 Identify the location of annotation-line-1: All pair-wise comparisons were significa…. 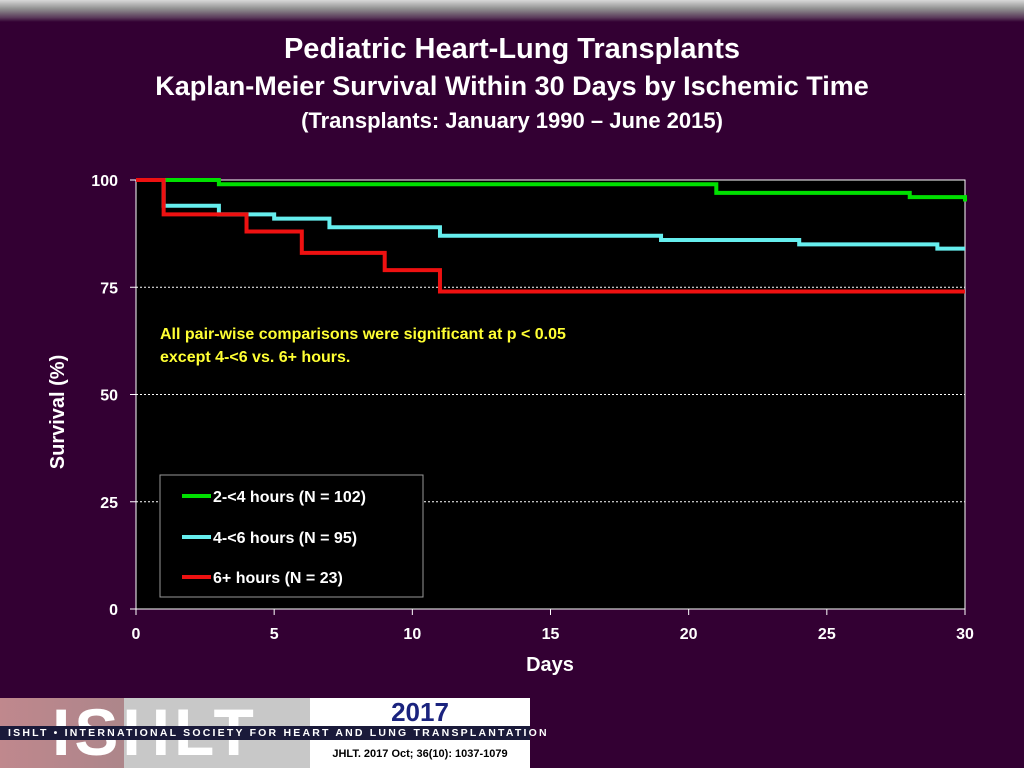
(363, 334).